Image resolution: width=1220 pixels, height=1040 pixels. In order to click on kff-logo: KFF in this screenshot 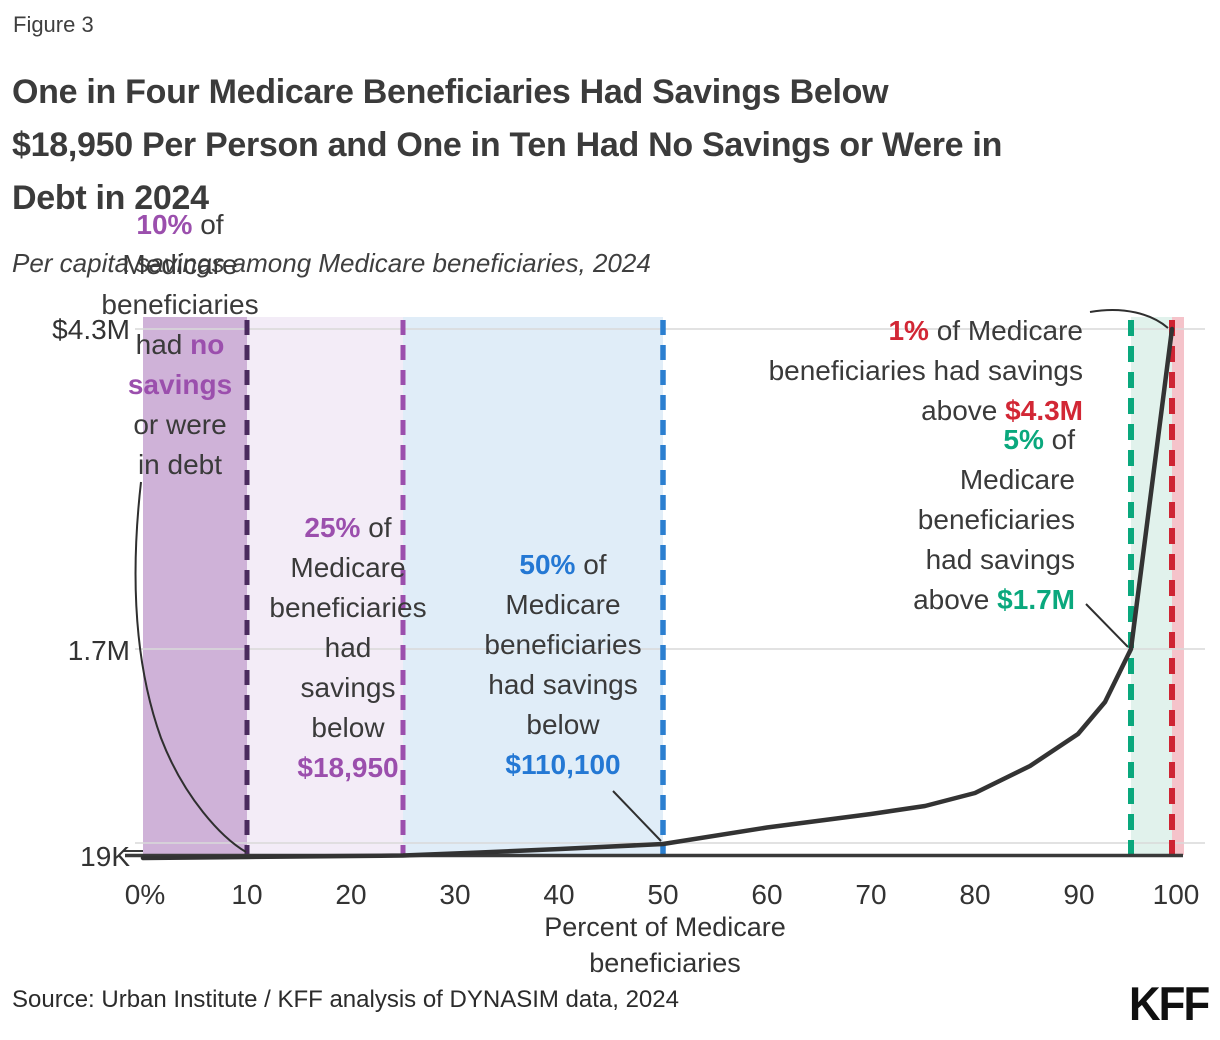, I will do `click(1169, 1003)`.